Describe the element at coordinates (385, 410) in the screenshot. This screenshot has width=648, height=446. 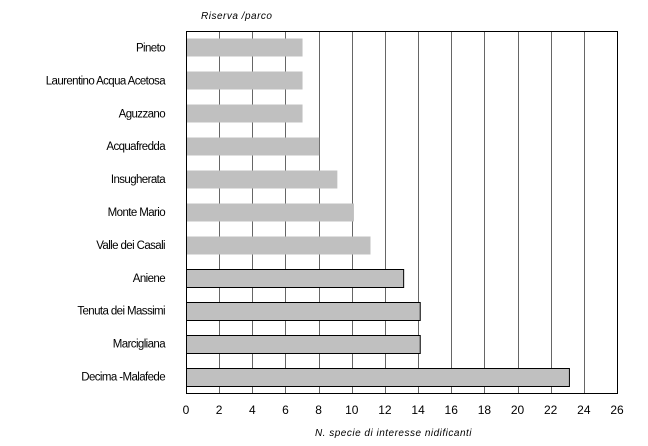
I see `x-tick-label: 12` at that location.